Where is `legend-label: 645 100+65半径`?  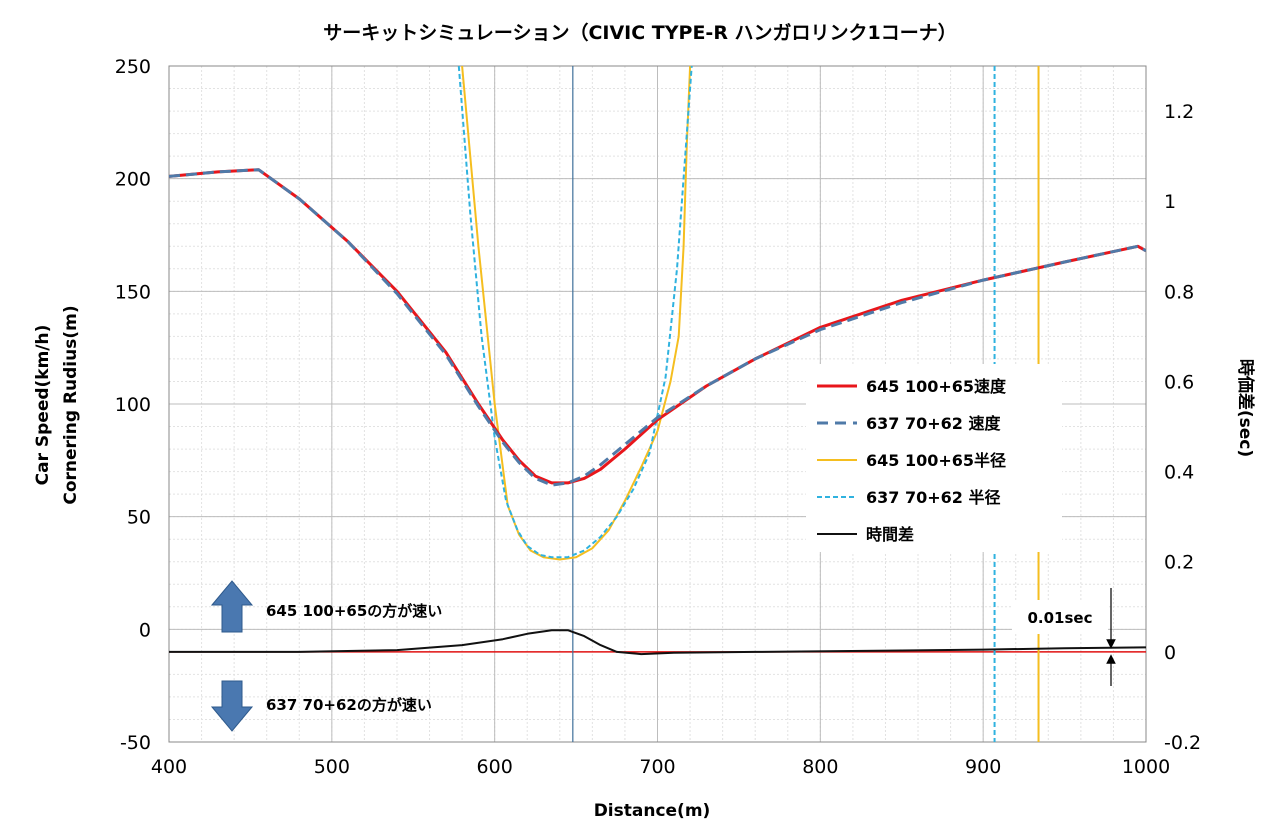
legend-label: 645 100+65半径 is located at coordinates (936, 460).